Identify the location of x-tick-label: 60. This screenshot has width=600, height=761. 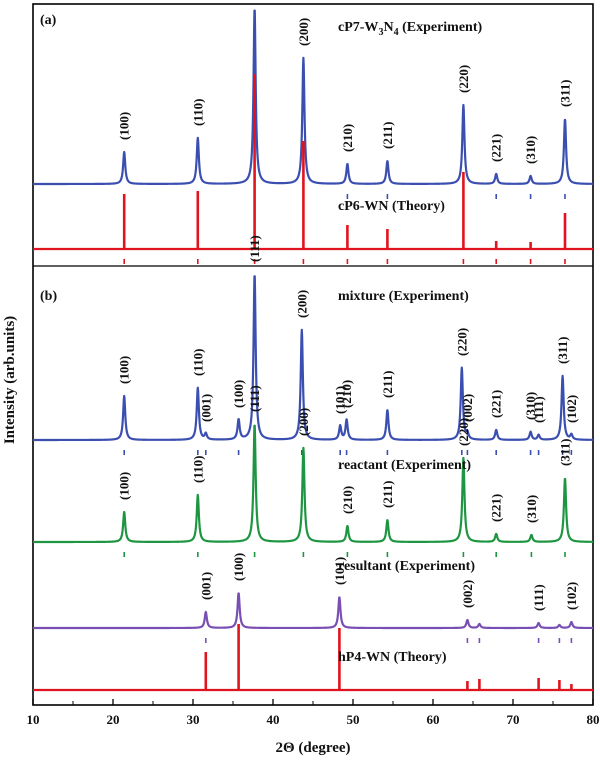
(433, 719).